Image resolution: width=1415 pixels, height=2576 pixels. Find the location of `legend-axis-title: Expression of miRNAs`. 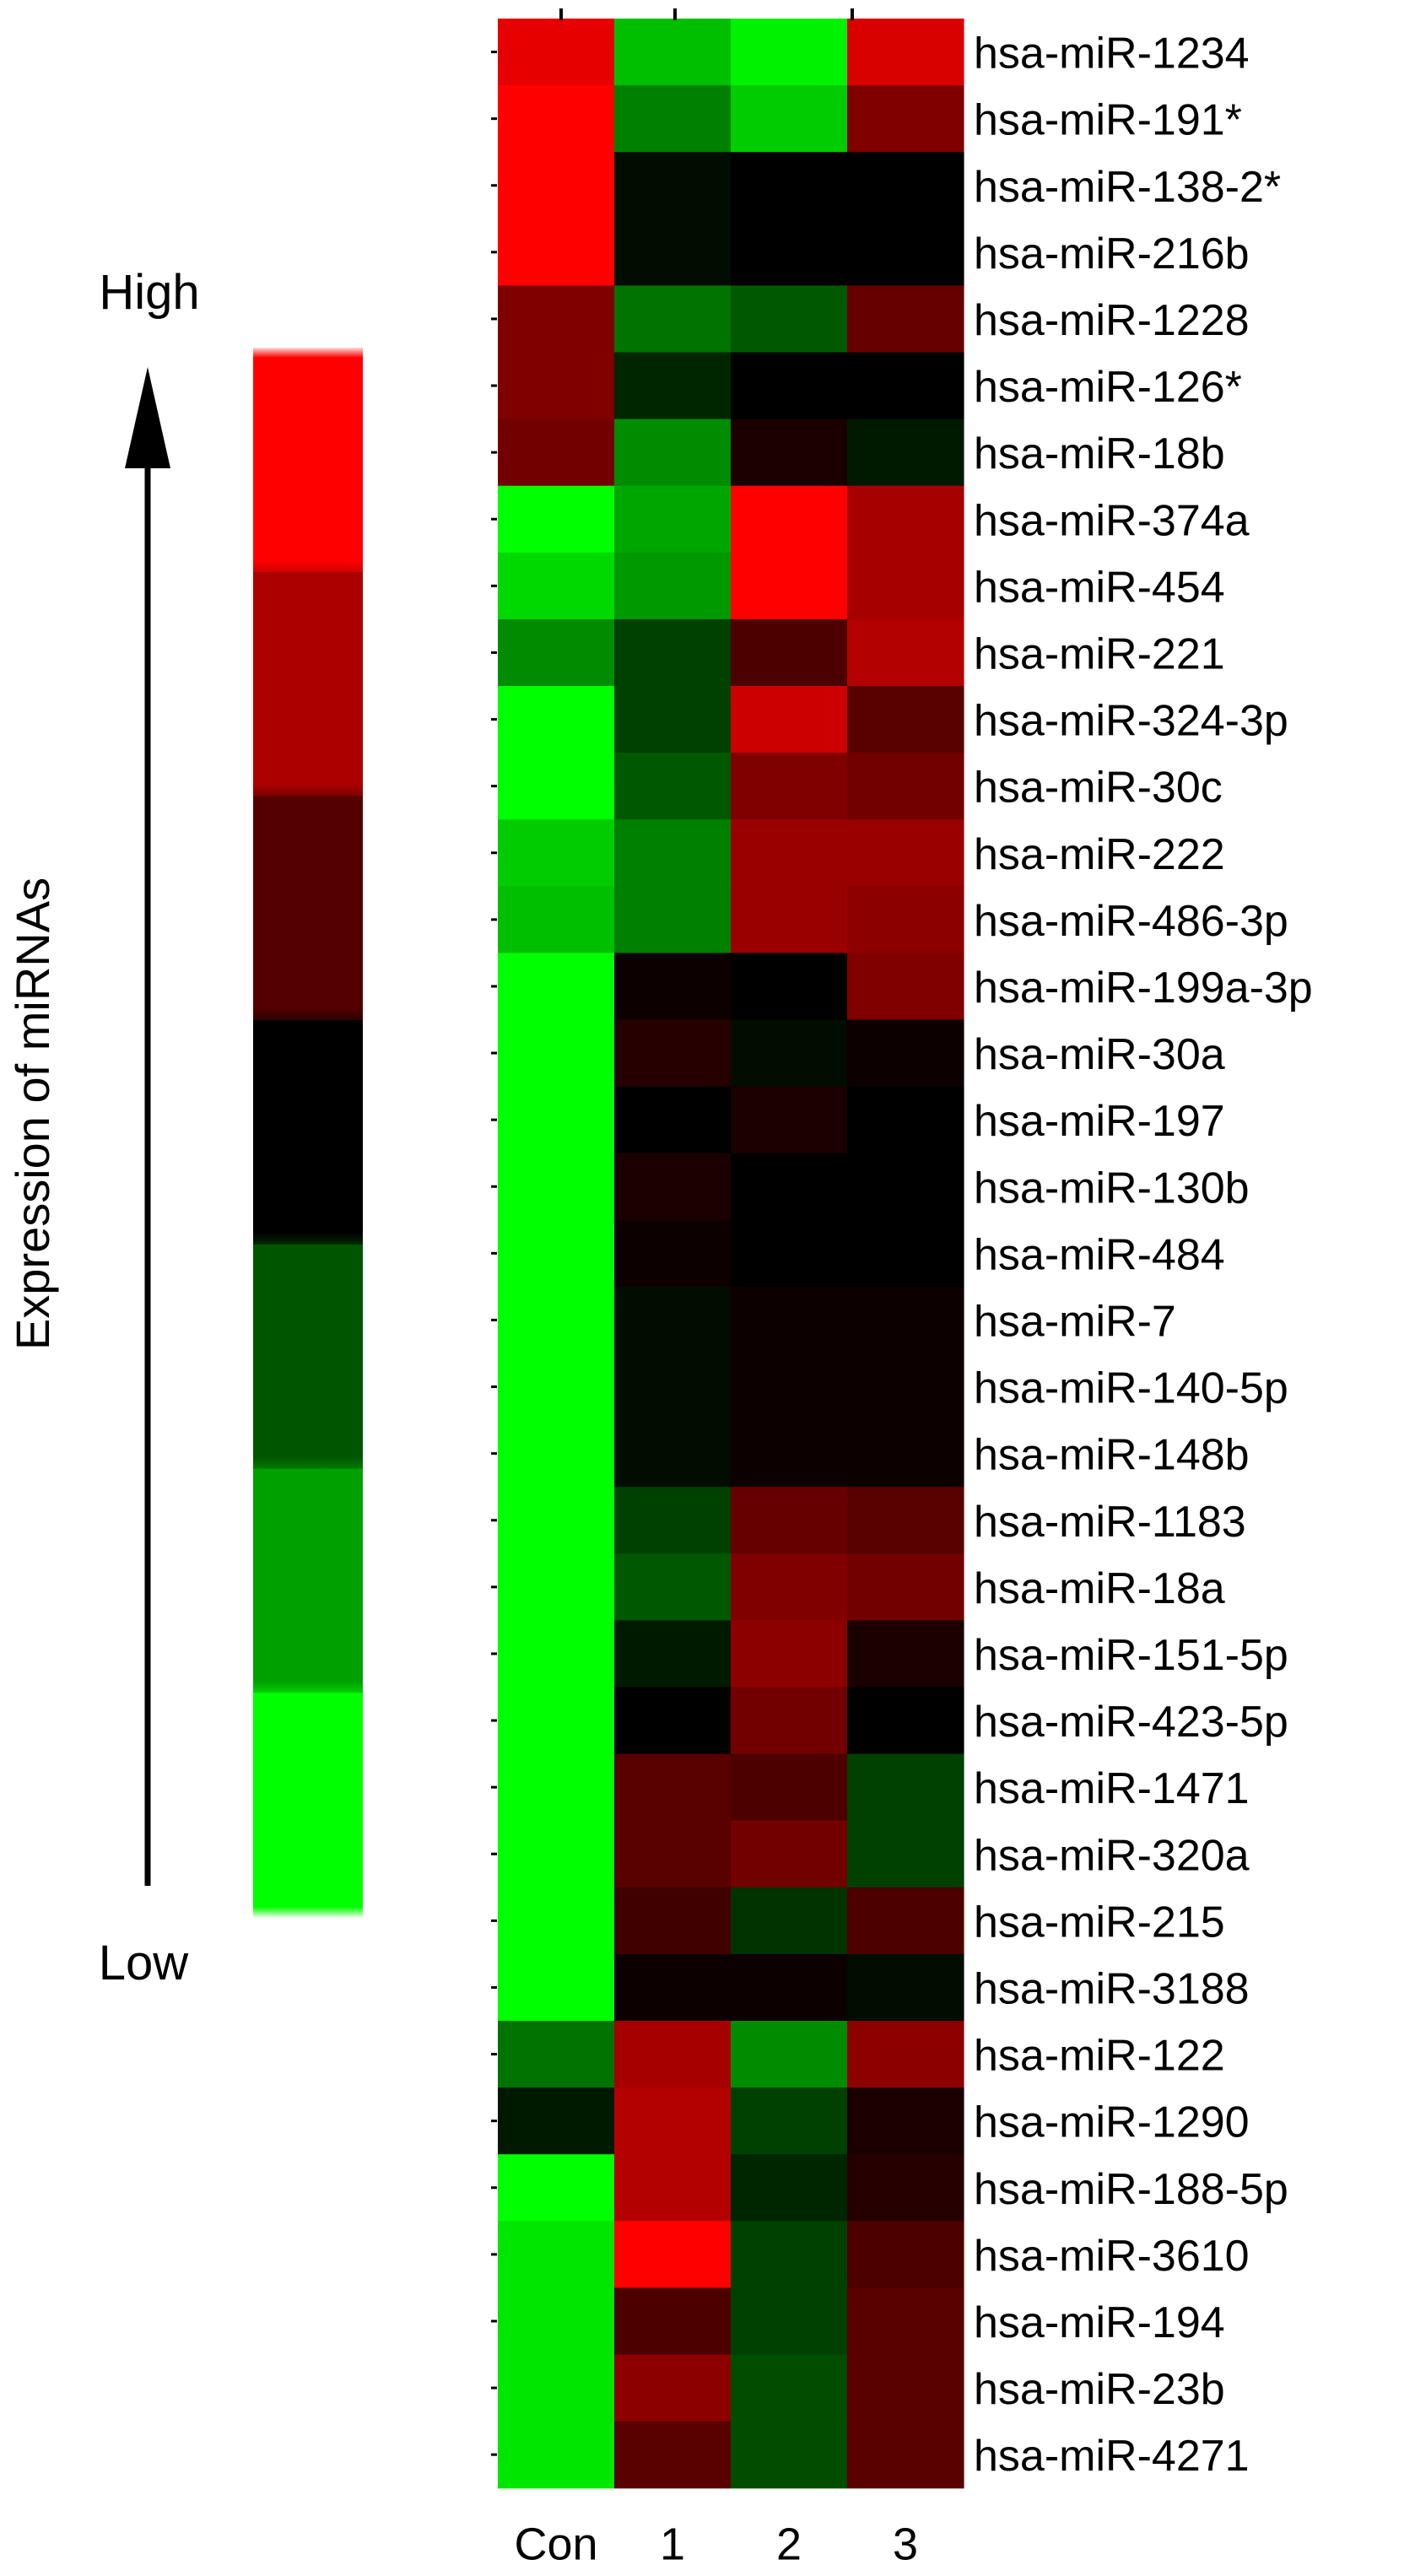

legend-axis-title: Expression of miRNAs is located at coordinates (32, 1114).